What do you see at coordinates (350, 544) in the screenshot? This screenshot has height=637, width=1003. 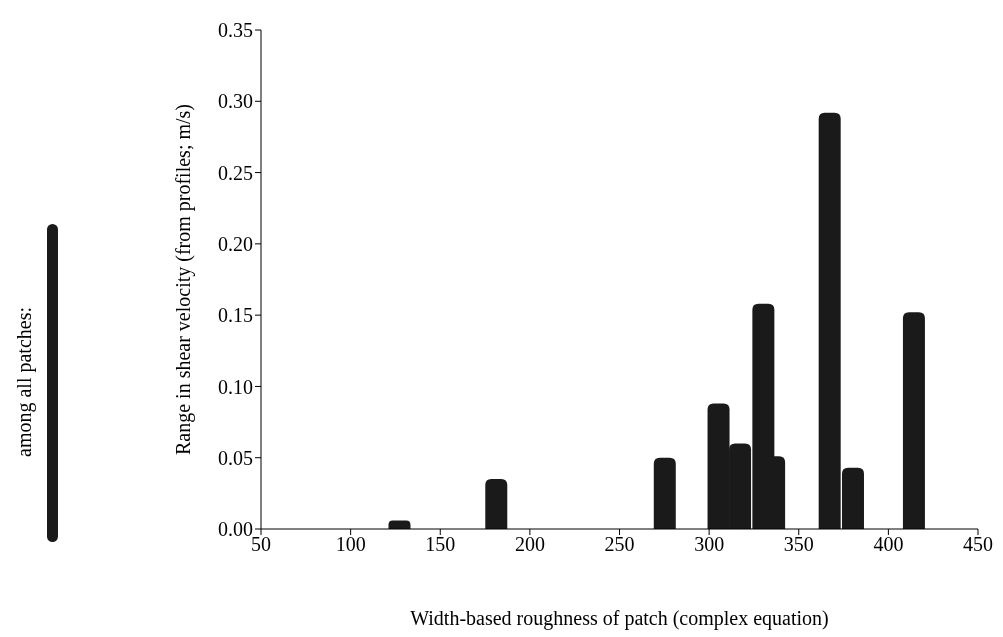 I see `x-tick-label: 100` at bounding box center [350, 544].